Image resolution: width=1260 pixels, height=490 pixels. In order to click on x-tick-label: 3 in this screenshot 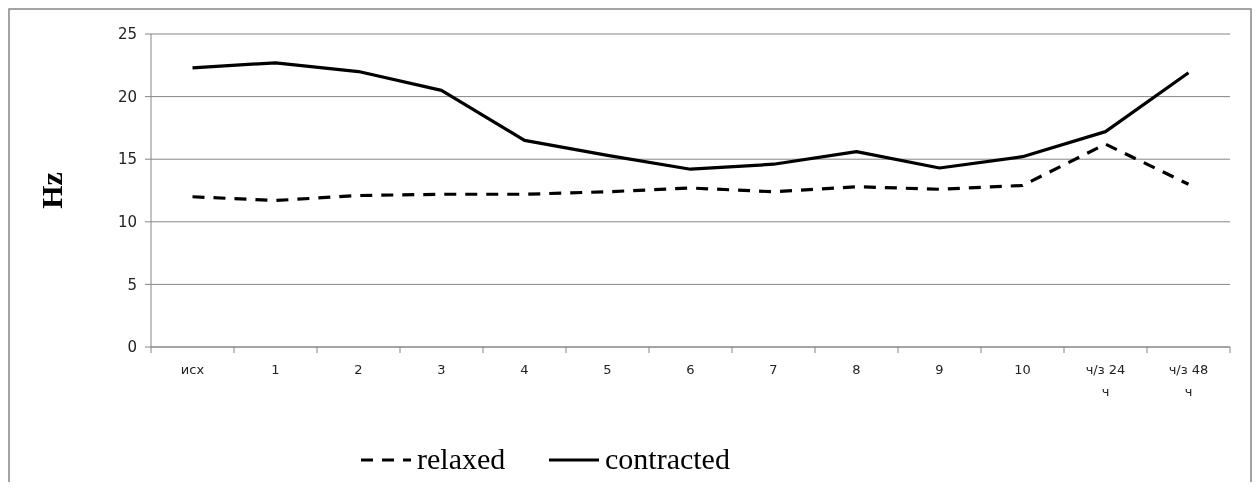, I will do `click(441, 369)`.